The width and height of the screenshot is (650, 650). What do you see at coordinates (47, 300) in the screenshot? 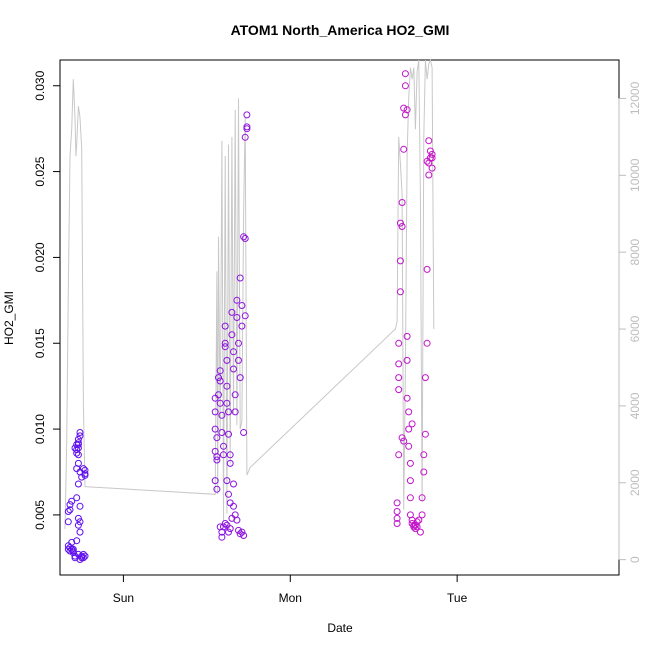
I see `y-axis: 0.005 0.010 0.015 0.020 0.025 0.030` at bounding box center [47, 300].